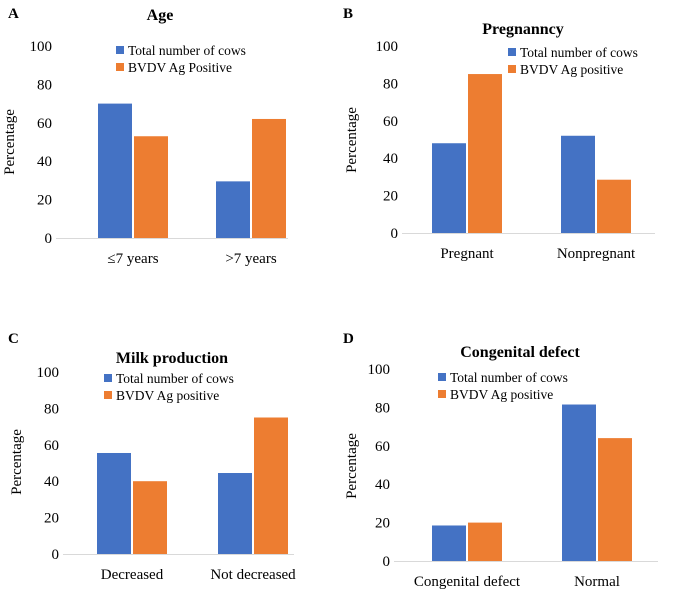 The width and height of the screenshot is (691, 601). What do you see at coordinates (596, 254) in the screenshot?
I see `x-tick-label: Nonpregnant` at bounding box center [596, 254].